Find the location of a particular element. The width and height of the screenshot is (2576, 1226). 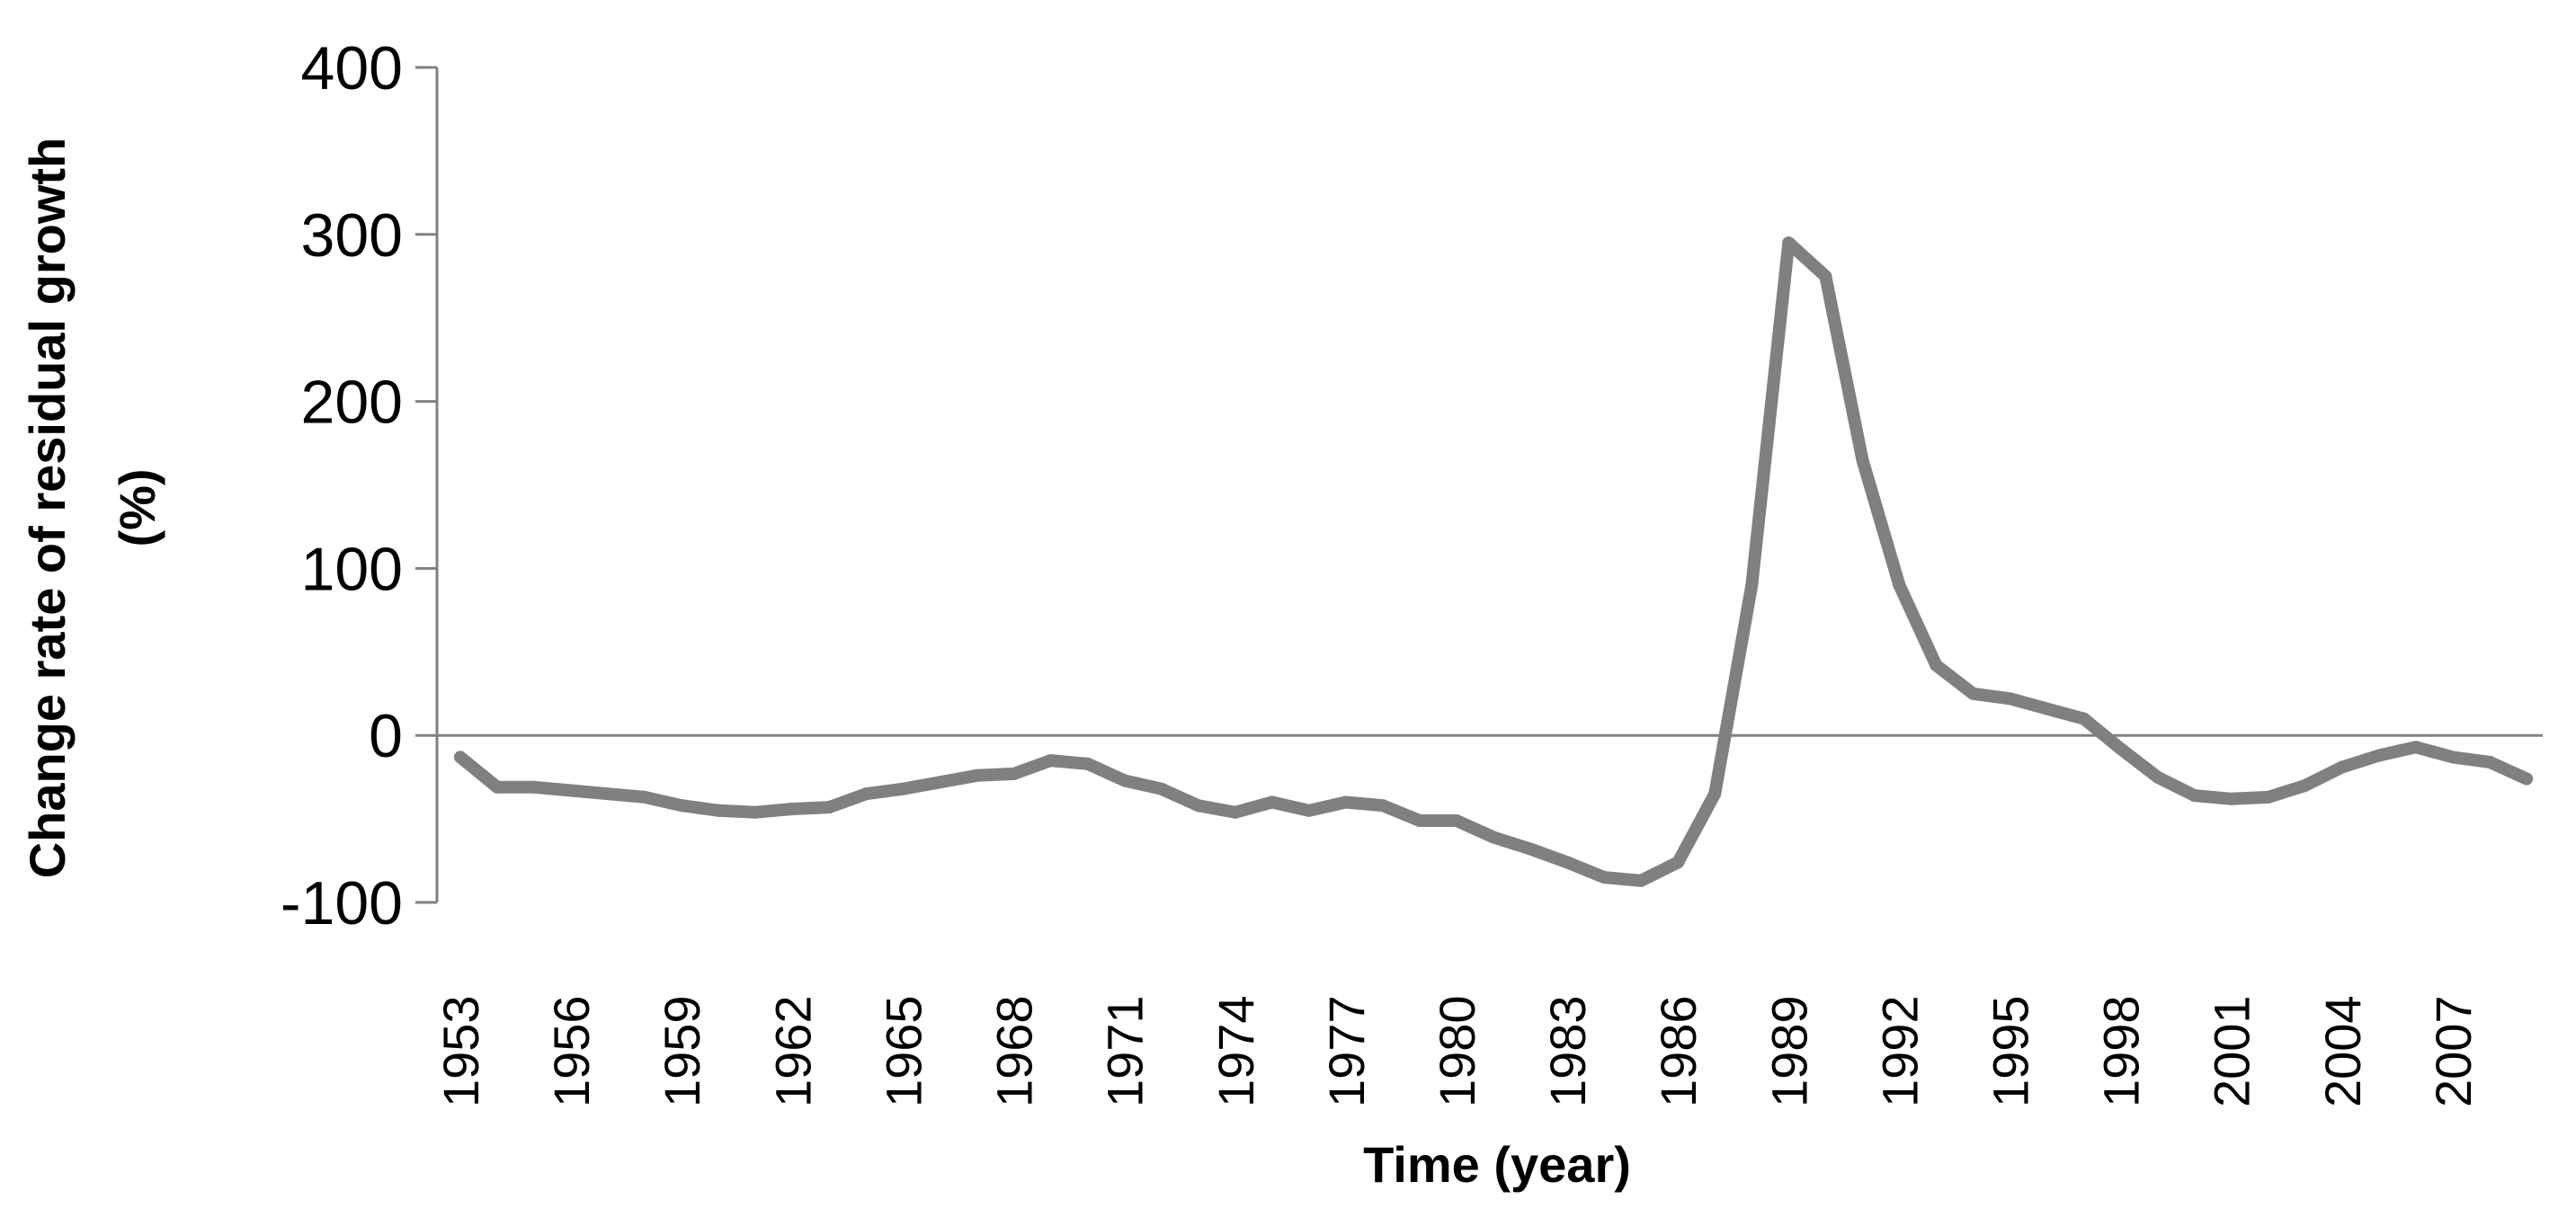

x-tick-label: 1980 is located at coordinates (1457, 1051).